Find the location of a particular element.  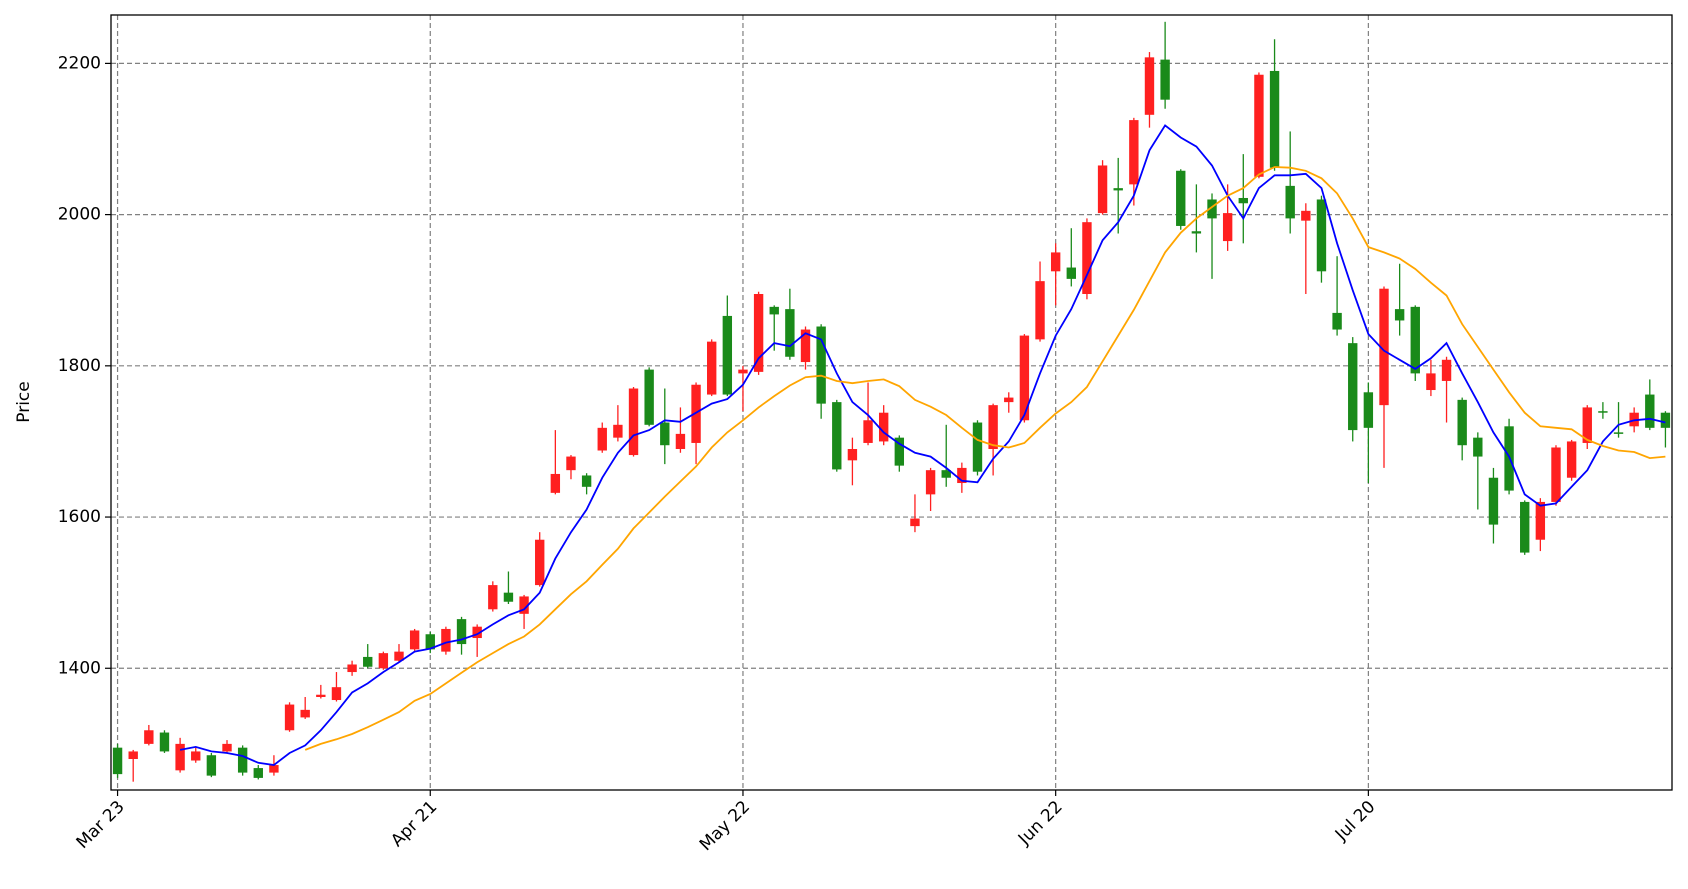

y-tick-label: 2000 is located at coordinates (79, 215).